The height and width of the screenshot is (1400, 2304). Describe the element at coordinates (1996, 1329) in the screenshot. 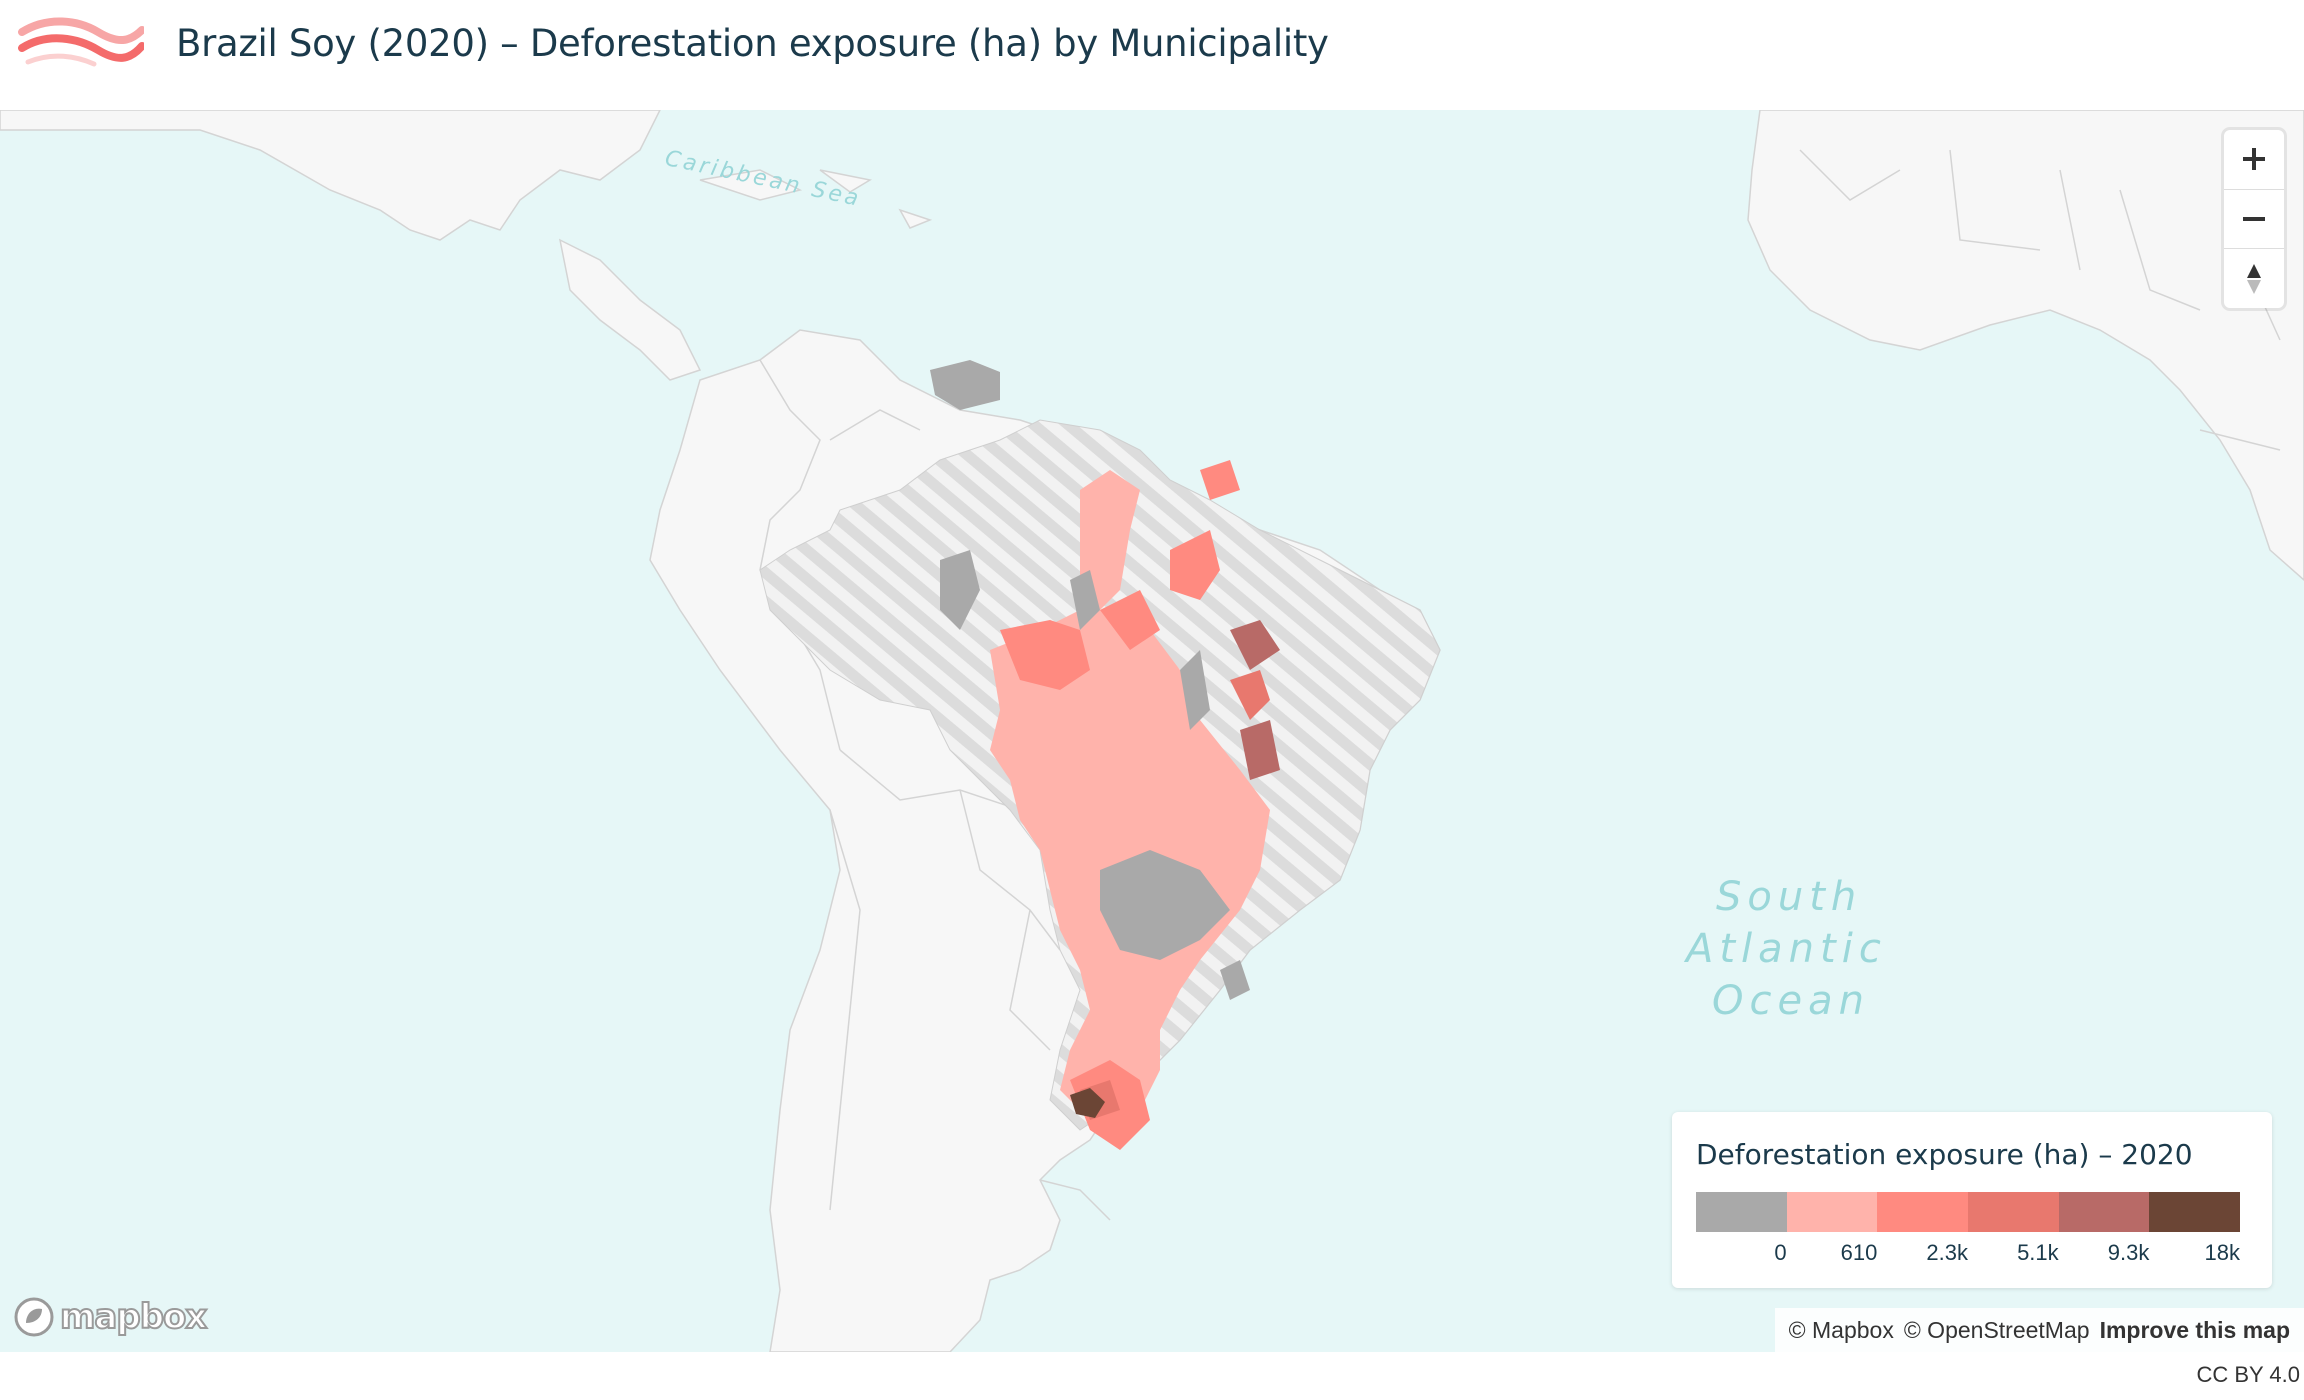

I see `attribution-osm-link: © OpenStreetMap` at that location.